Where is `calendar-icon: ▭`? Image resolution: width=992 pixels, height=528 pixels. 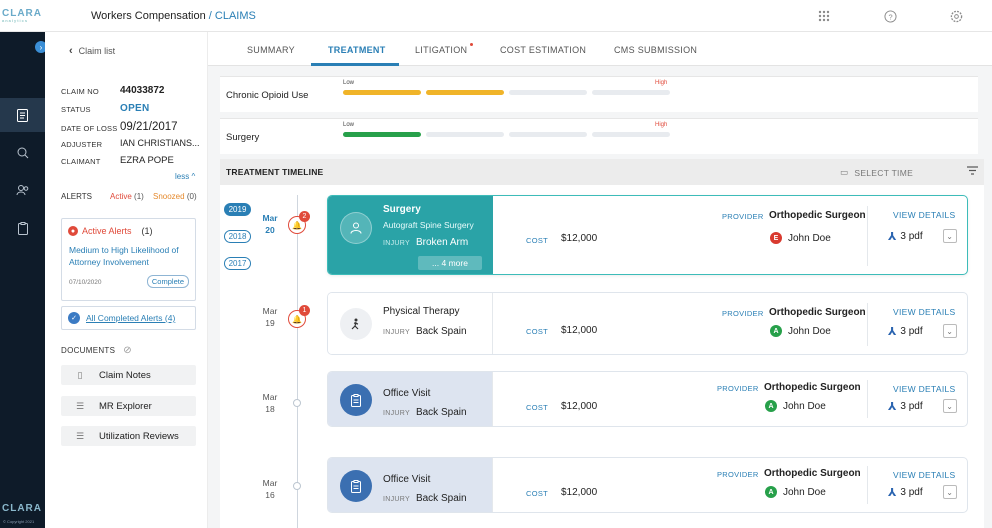 calendar-icon: ▭ is located at coordinates (844, 172).